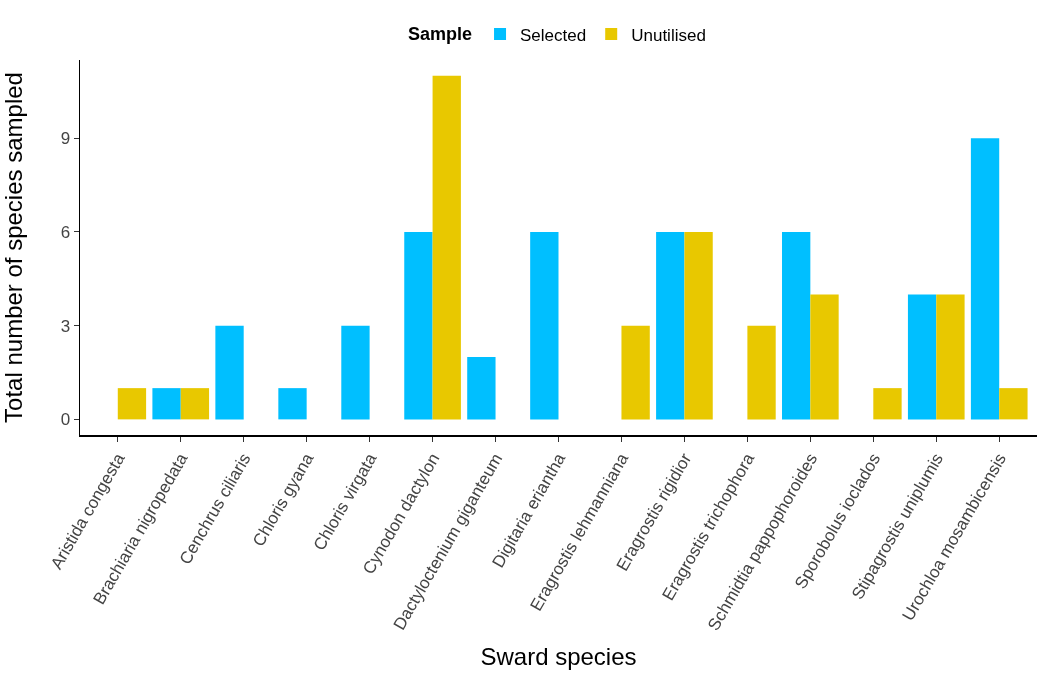 The image size is (1047, 676). What do you see at coordinates (65, 232) in the screenshot?
I see `y-tick-label: 6` at bounding box center [65, 232].